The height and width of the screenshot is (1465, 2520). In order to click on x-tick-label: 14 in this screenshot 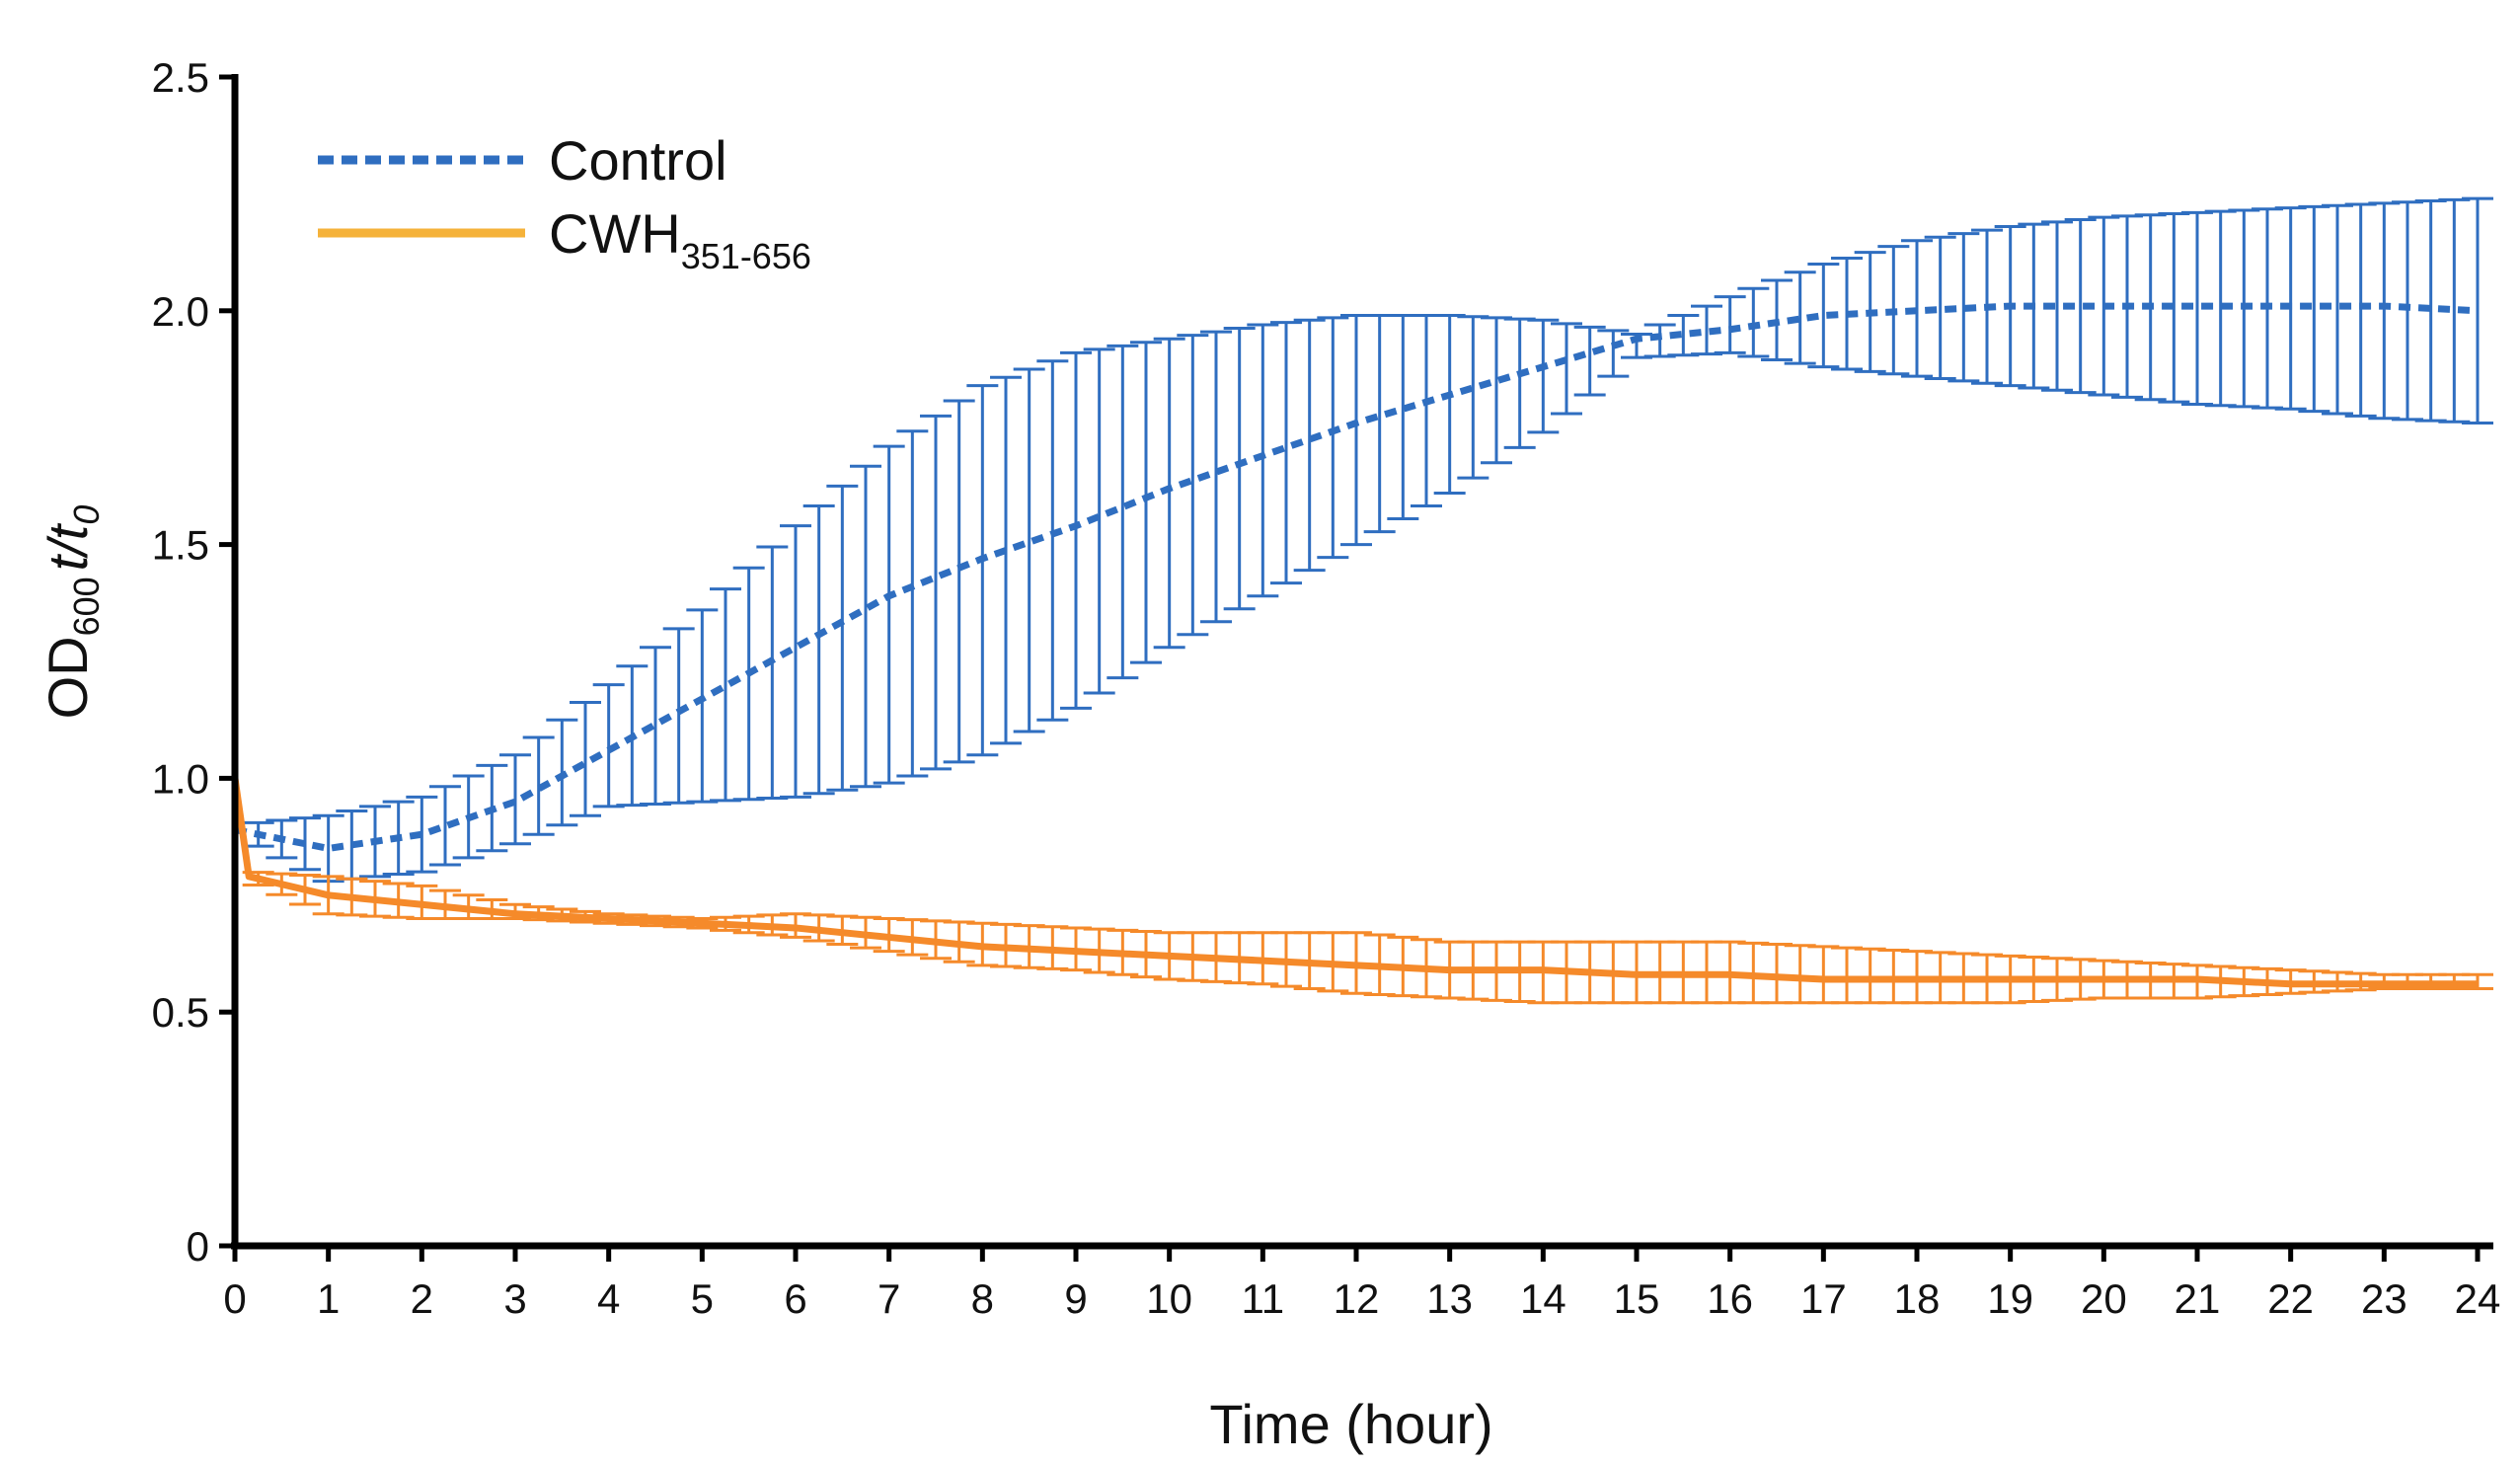, I will do `click(1543, 1298)`.